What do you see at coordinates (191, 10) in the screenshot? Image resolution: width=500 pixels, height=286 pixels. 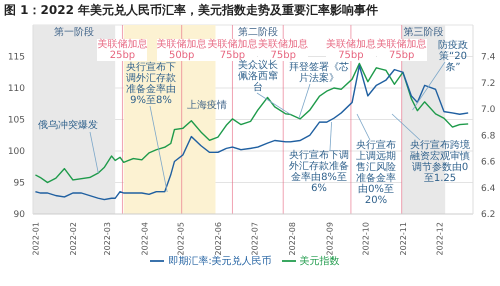 I see `chart-title: 图 1：2022 年美元兑人民币汇率，美元指数走势及重要汇率影响事件` at bounding box center [191, 10].